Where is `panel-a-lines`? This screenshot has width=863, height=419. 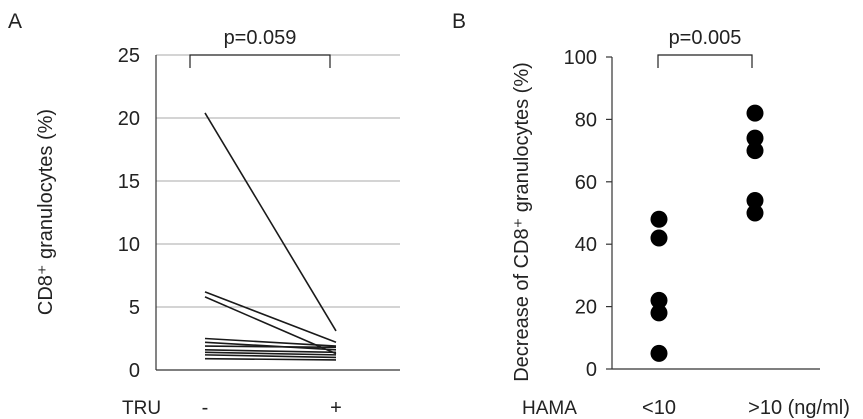 panel-a-lines is located at coordinates (270, 236).